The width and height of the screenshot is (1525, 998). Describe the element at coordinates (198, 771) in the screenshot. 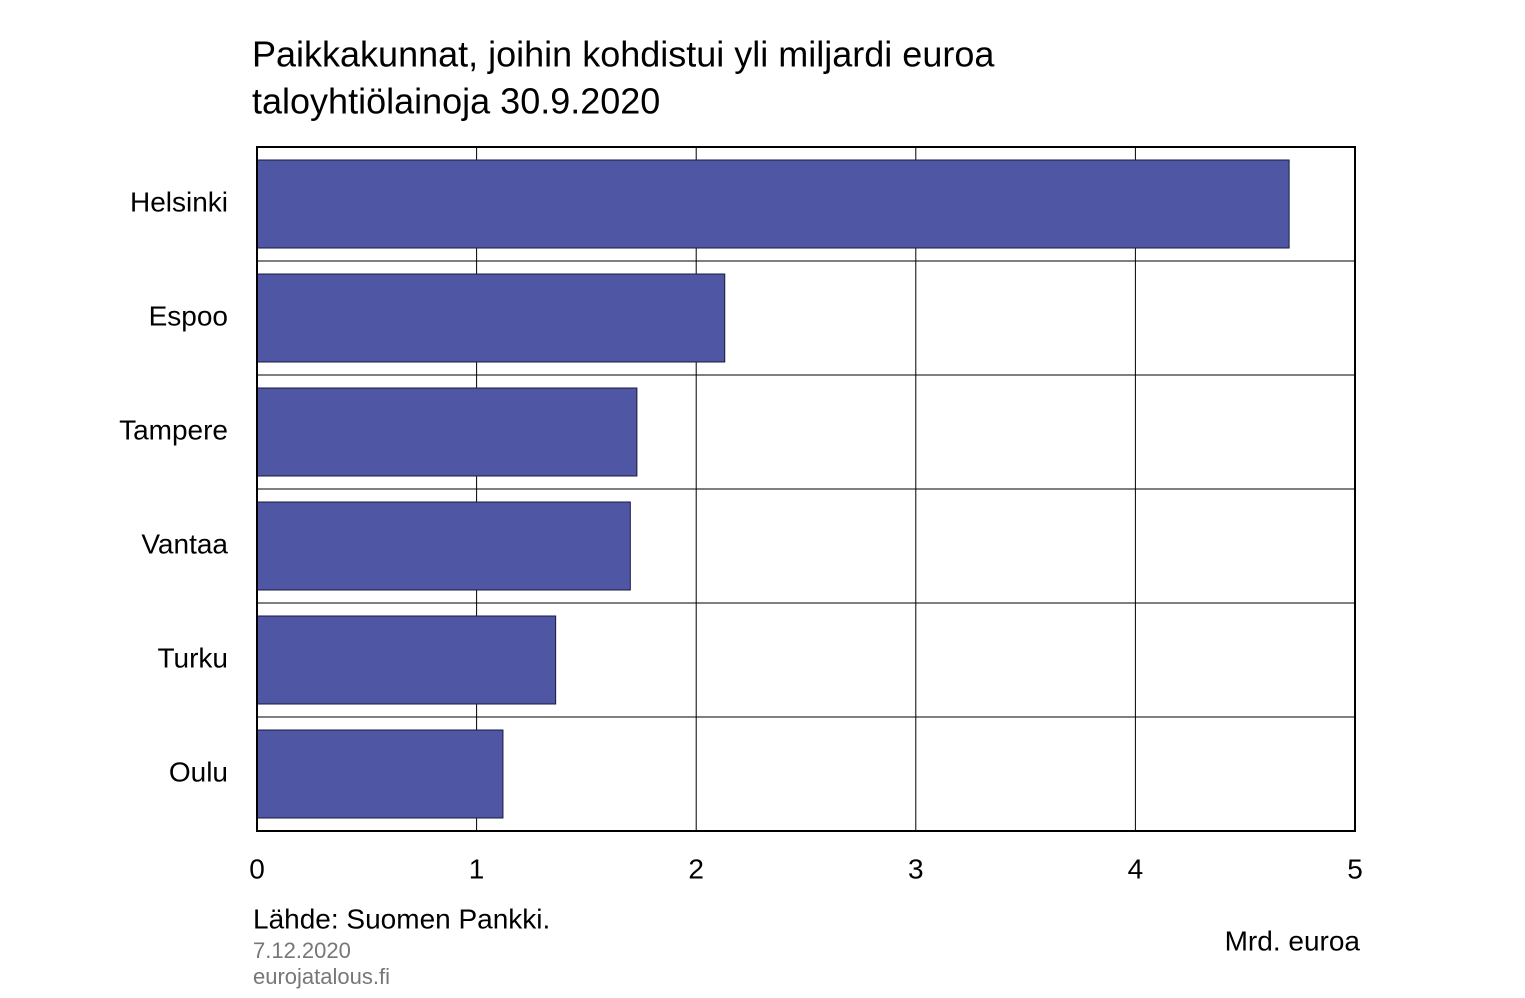

I see `y-tick-label: Oulu` at that location.